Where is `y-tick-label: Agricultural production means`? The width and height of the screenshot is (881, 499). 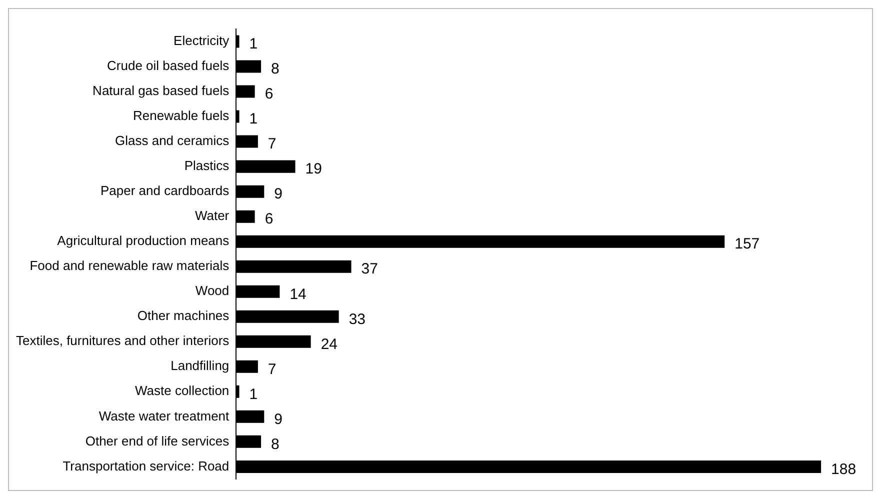
y-tick-label: Agricultural production means is located at coordinates (143, 240).